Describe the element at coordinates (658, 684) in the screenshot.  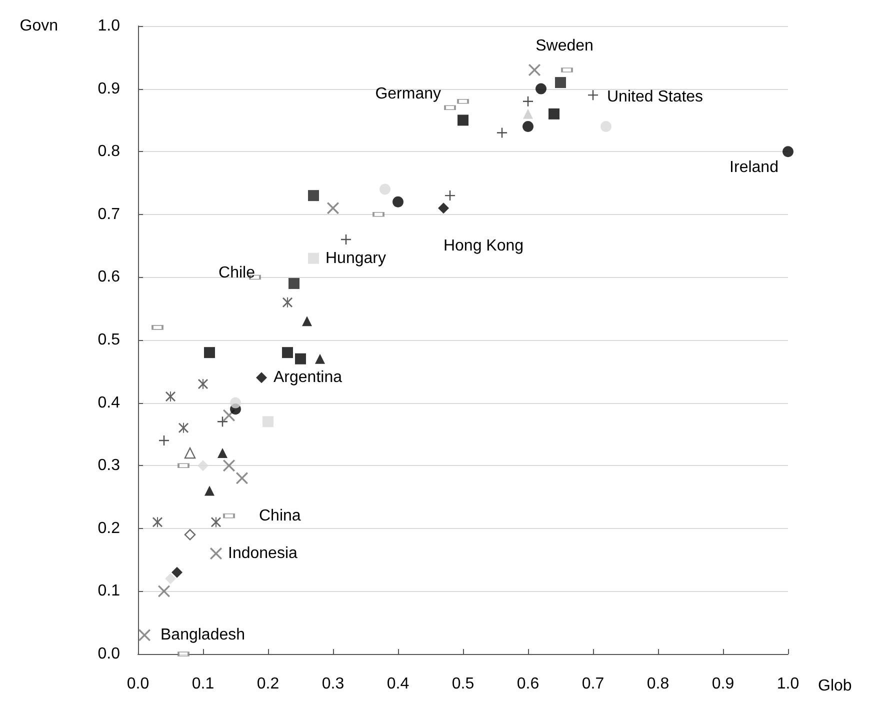
I see `x-tick-label: 0.8` at that location.